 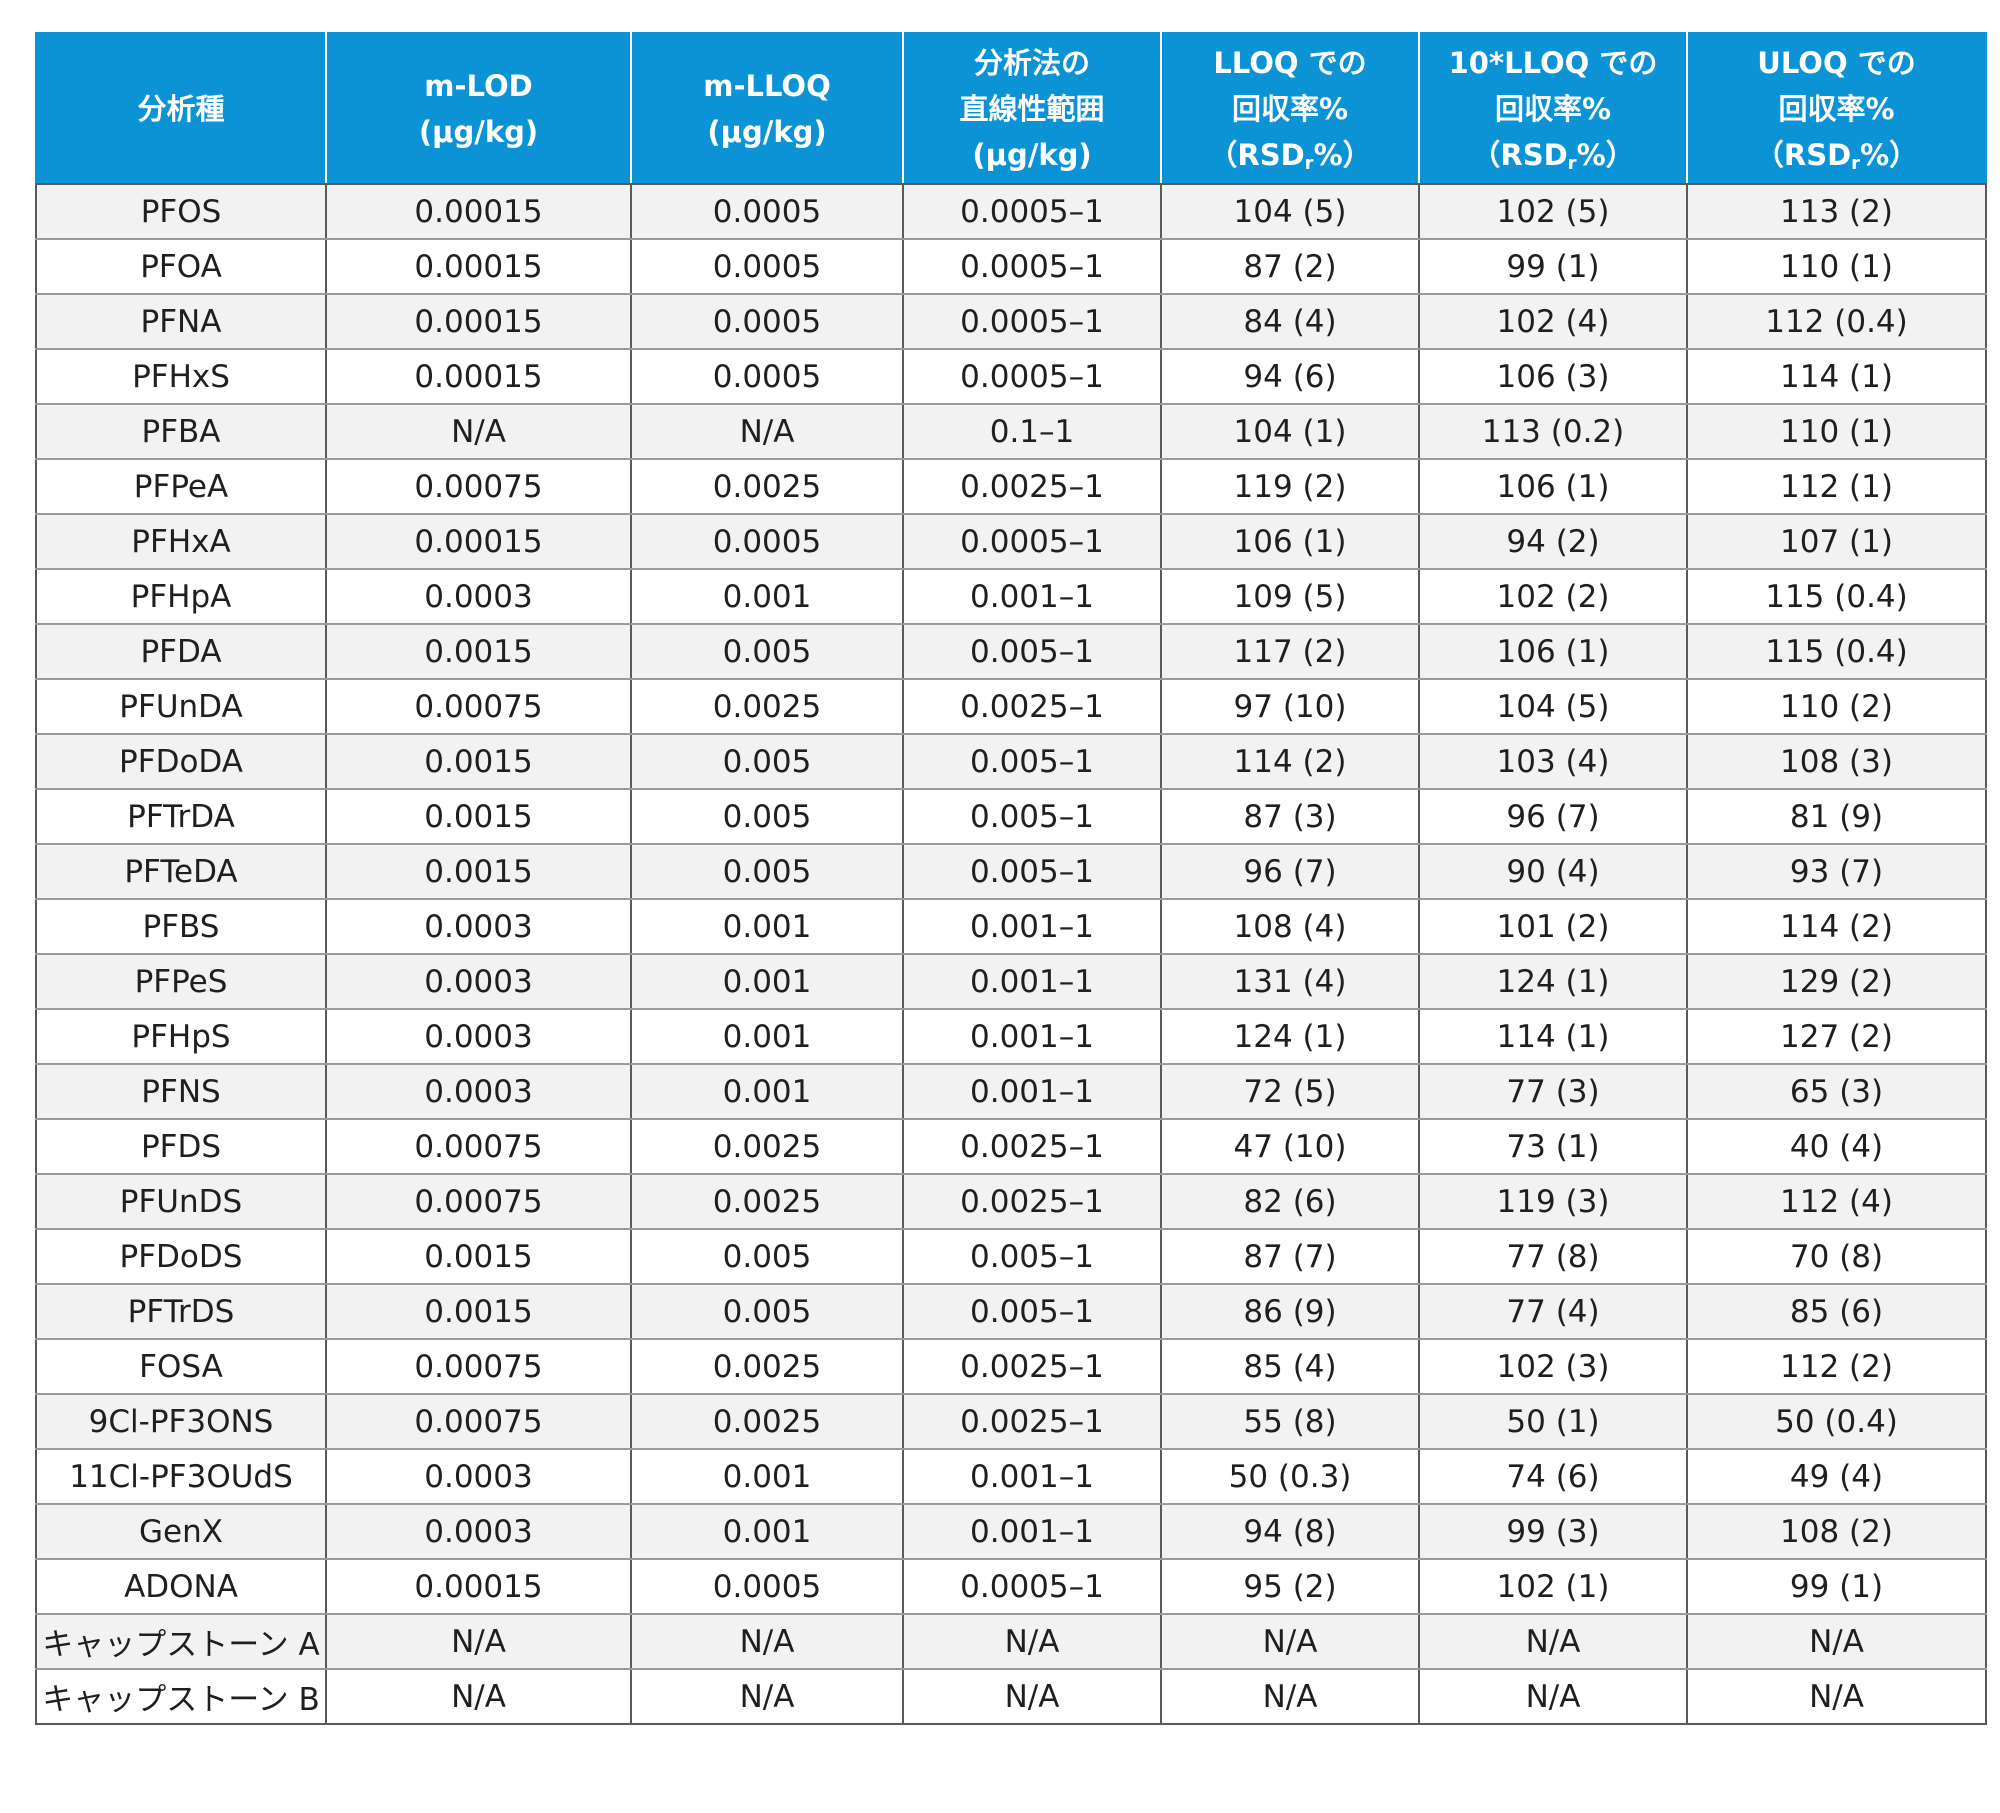 I want to click on rsd-prefix: （RSD, so click(x=1256, y=154).